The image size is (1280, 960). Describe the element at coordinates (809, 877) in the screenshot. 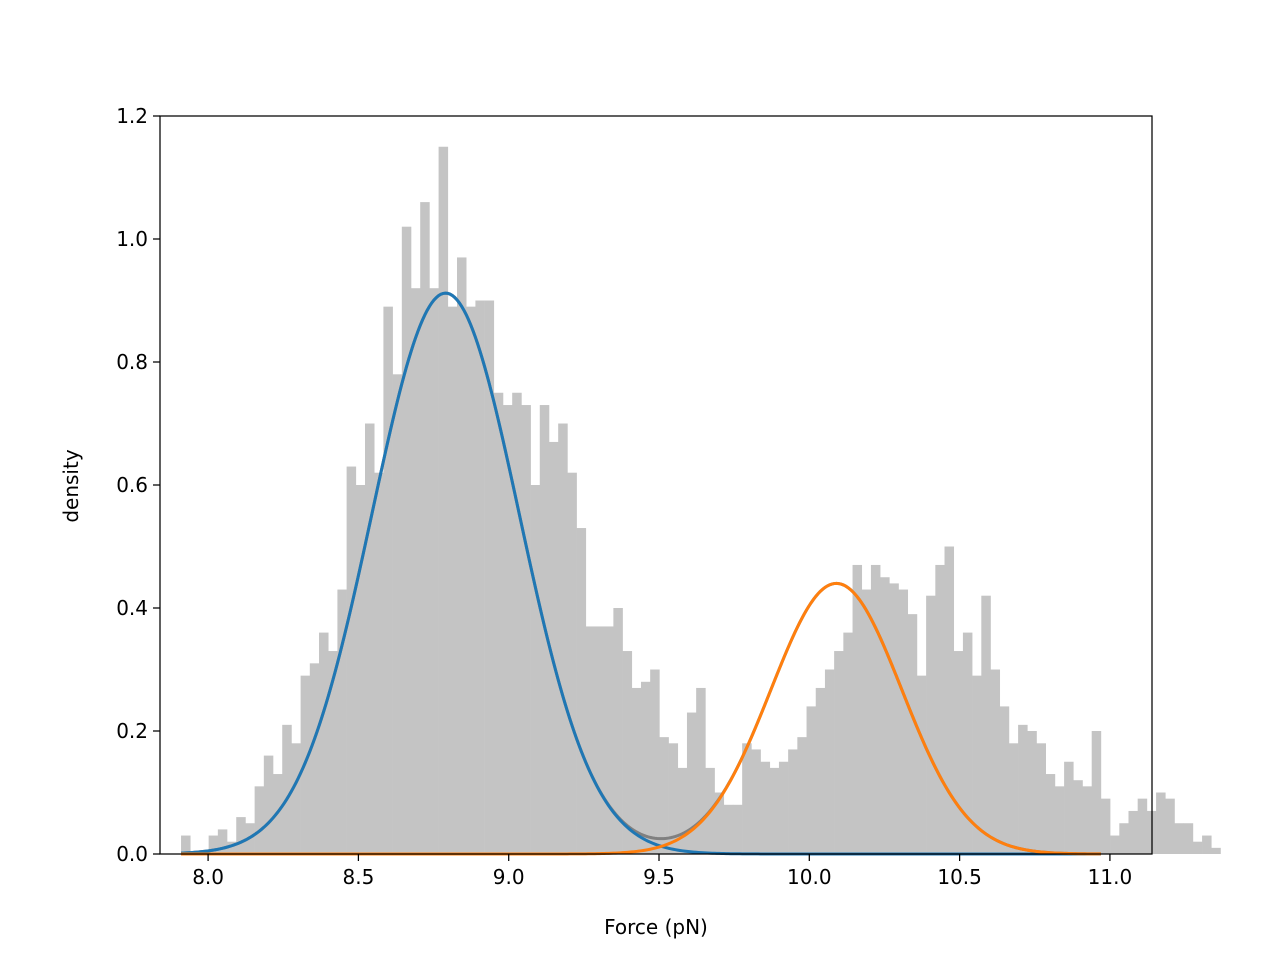

I see `x-tick-label: 10.0` at that location.